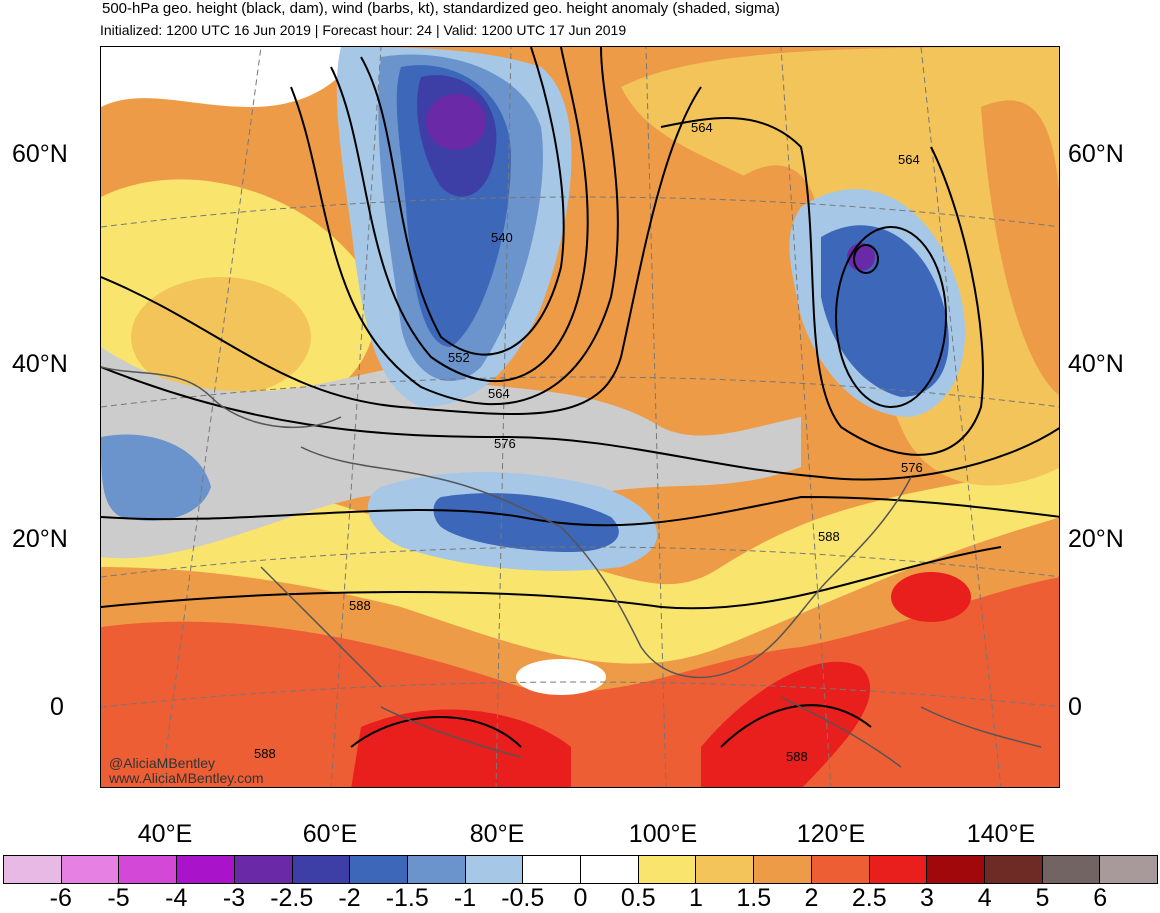 Image resolution: width=1160 pixels, height=913 pixels. I want to click on colorbar-label: 5, so click(1042, 898).